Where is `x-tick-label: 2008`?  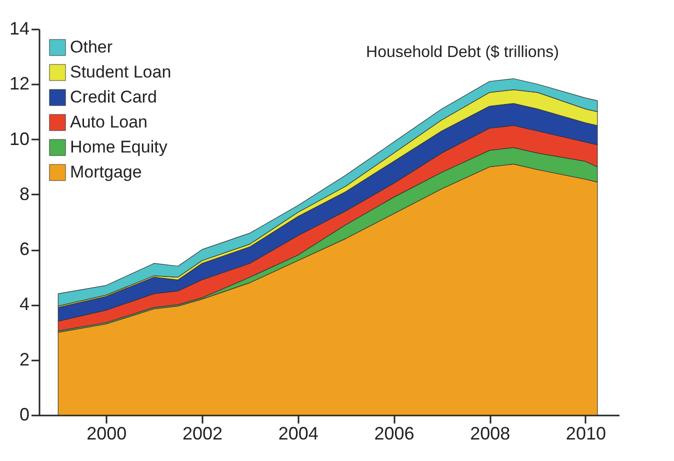
x-tick-label: 2008 is located at coordinates (490, 434).